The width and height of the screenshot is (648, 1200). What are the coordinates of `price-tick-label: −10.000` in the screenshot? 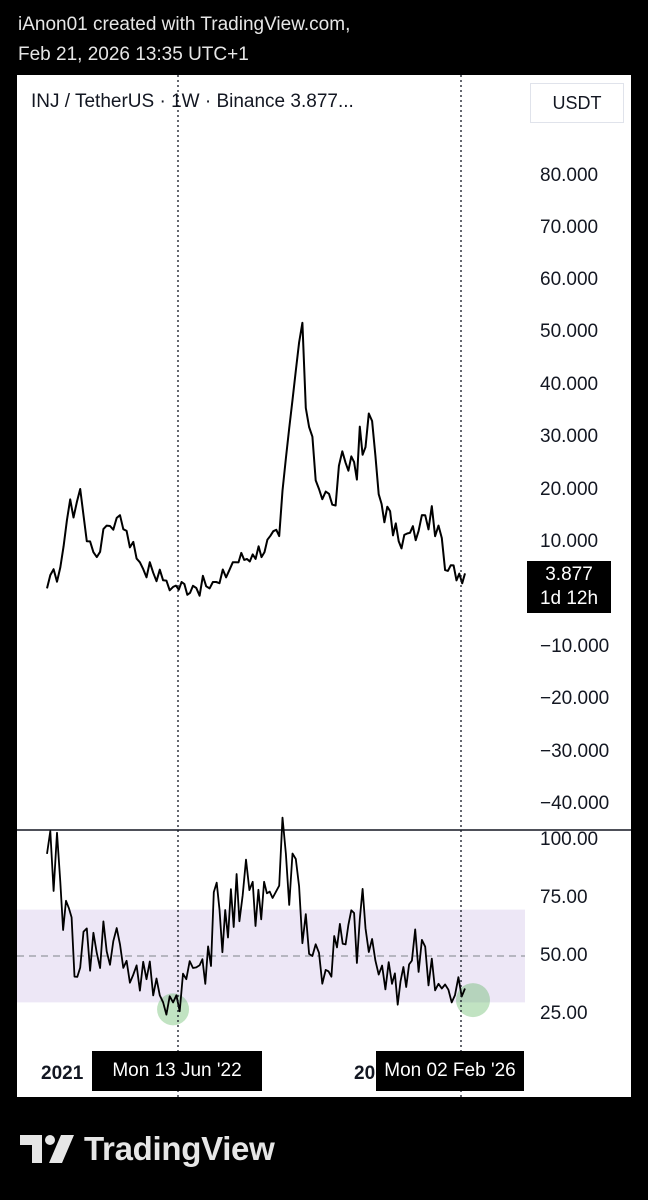 It's located at (575, 646).